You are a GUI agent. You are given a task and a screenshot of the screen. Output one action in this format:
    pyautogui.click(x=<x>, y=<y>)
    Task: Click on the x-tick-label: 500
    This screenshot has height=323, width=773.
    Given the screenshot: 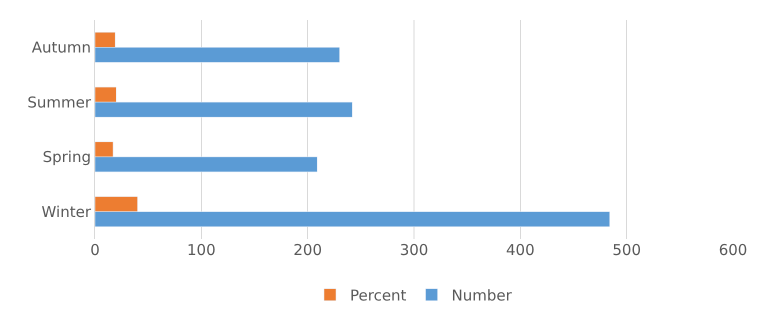 What is the action you would take?
    pyautogui.click(x=626, y=250)
    